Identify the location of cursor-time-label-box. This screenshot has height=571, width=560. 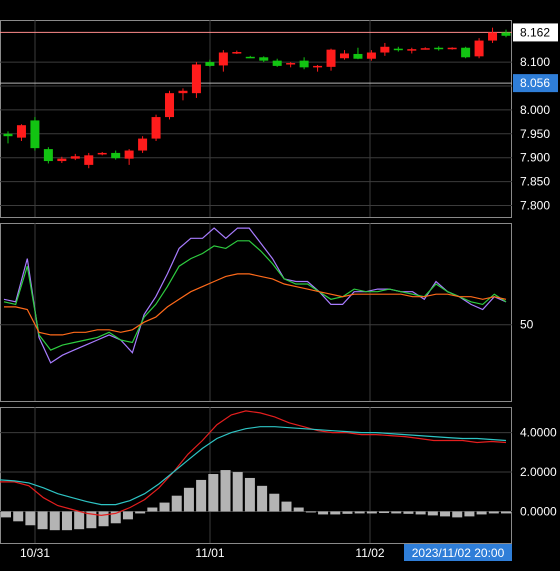
(458, 552).